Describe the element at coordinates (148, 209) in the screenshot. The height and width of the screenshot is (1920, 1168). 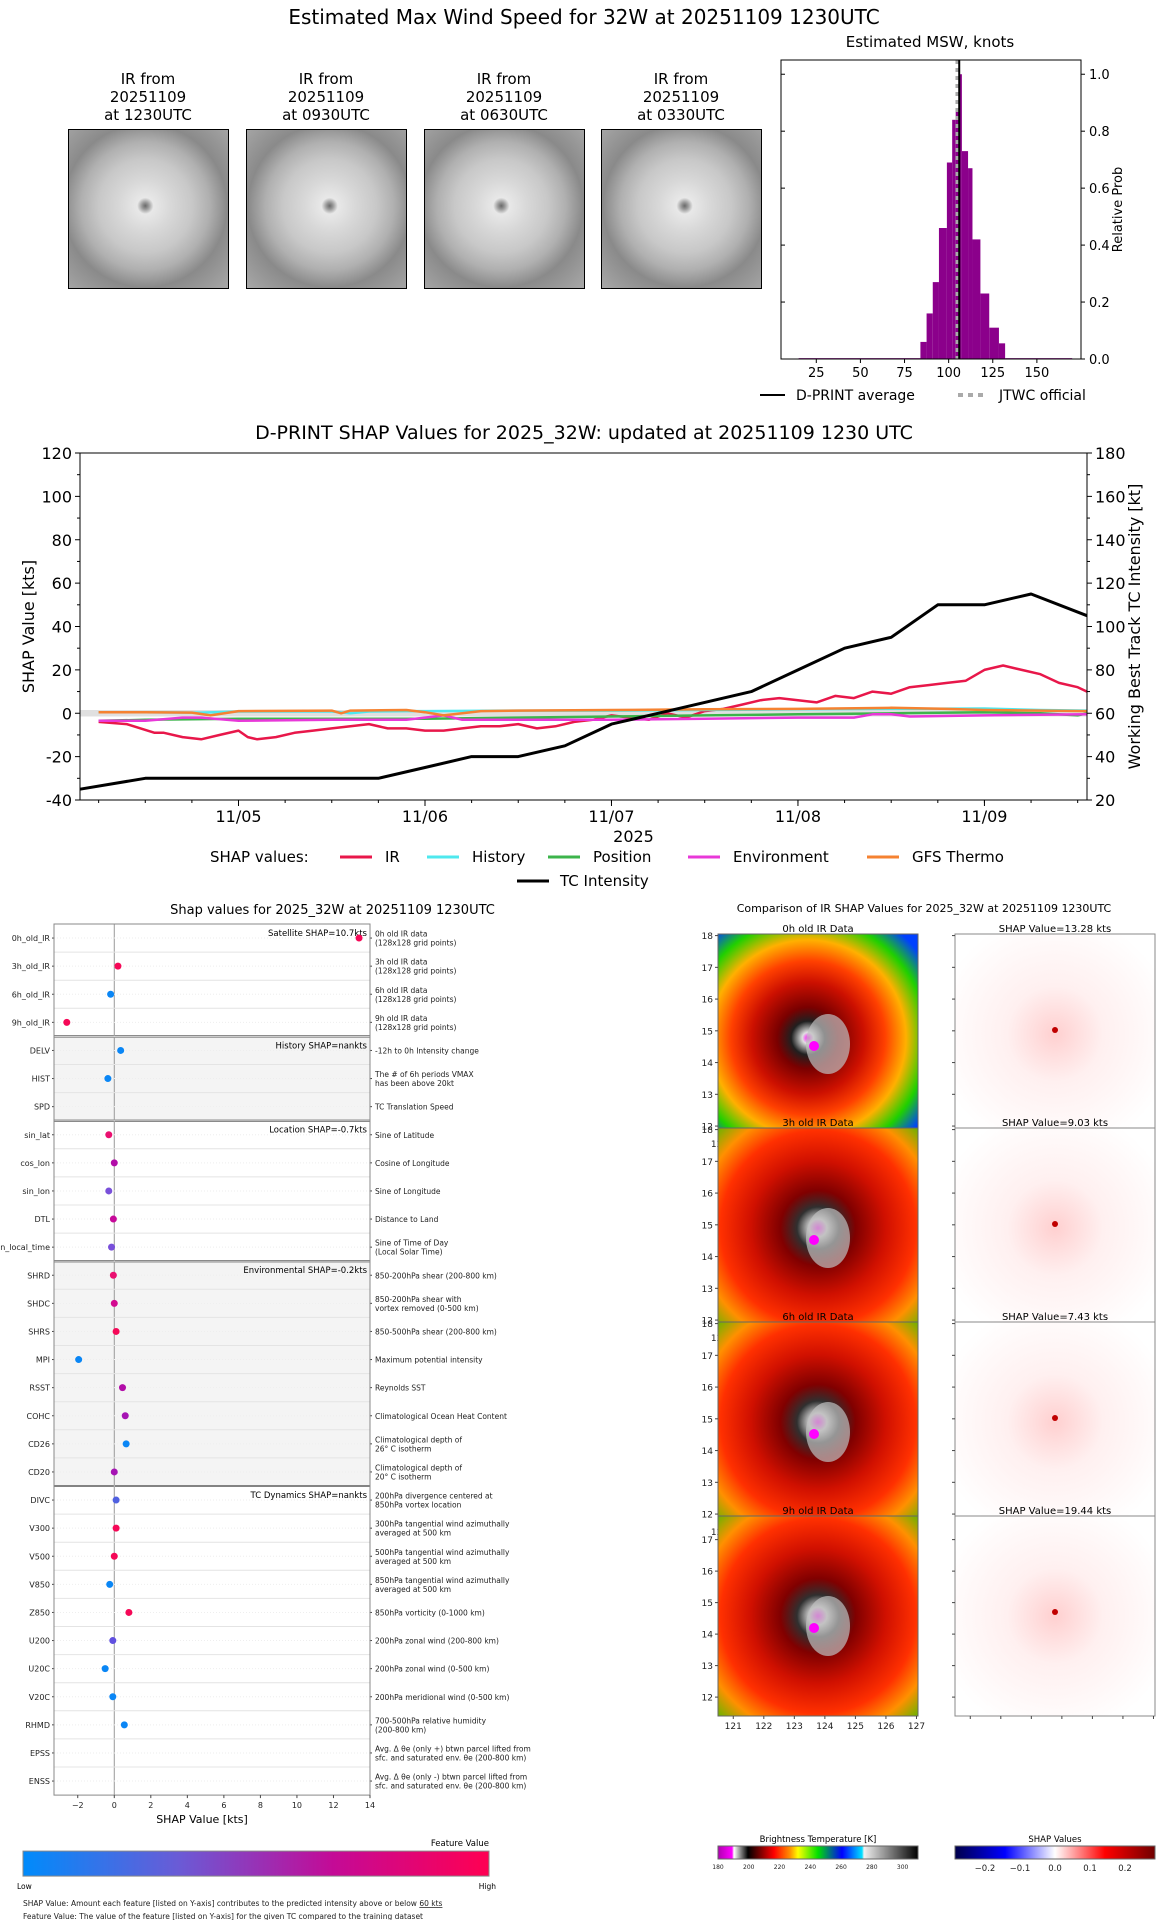
I see `ir-satellite-image` at that location.